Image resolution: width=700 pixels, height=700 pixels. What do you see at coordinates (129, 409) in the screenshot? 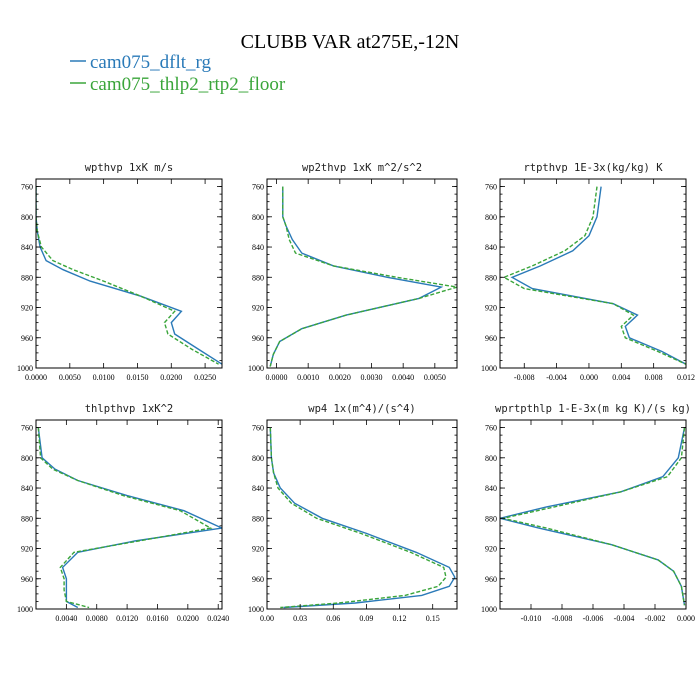
I see `panel-title: thlpthvp 1xK^2` at bounding box center [129, 409].